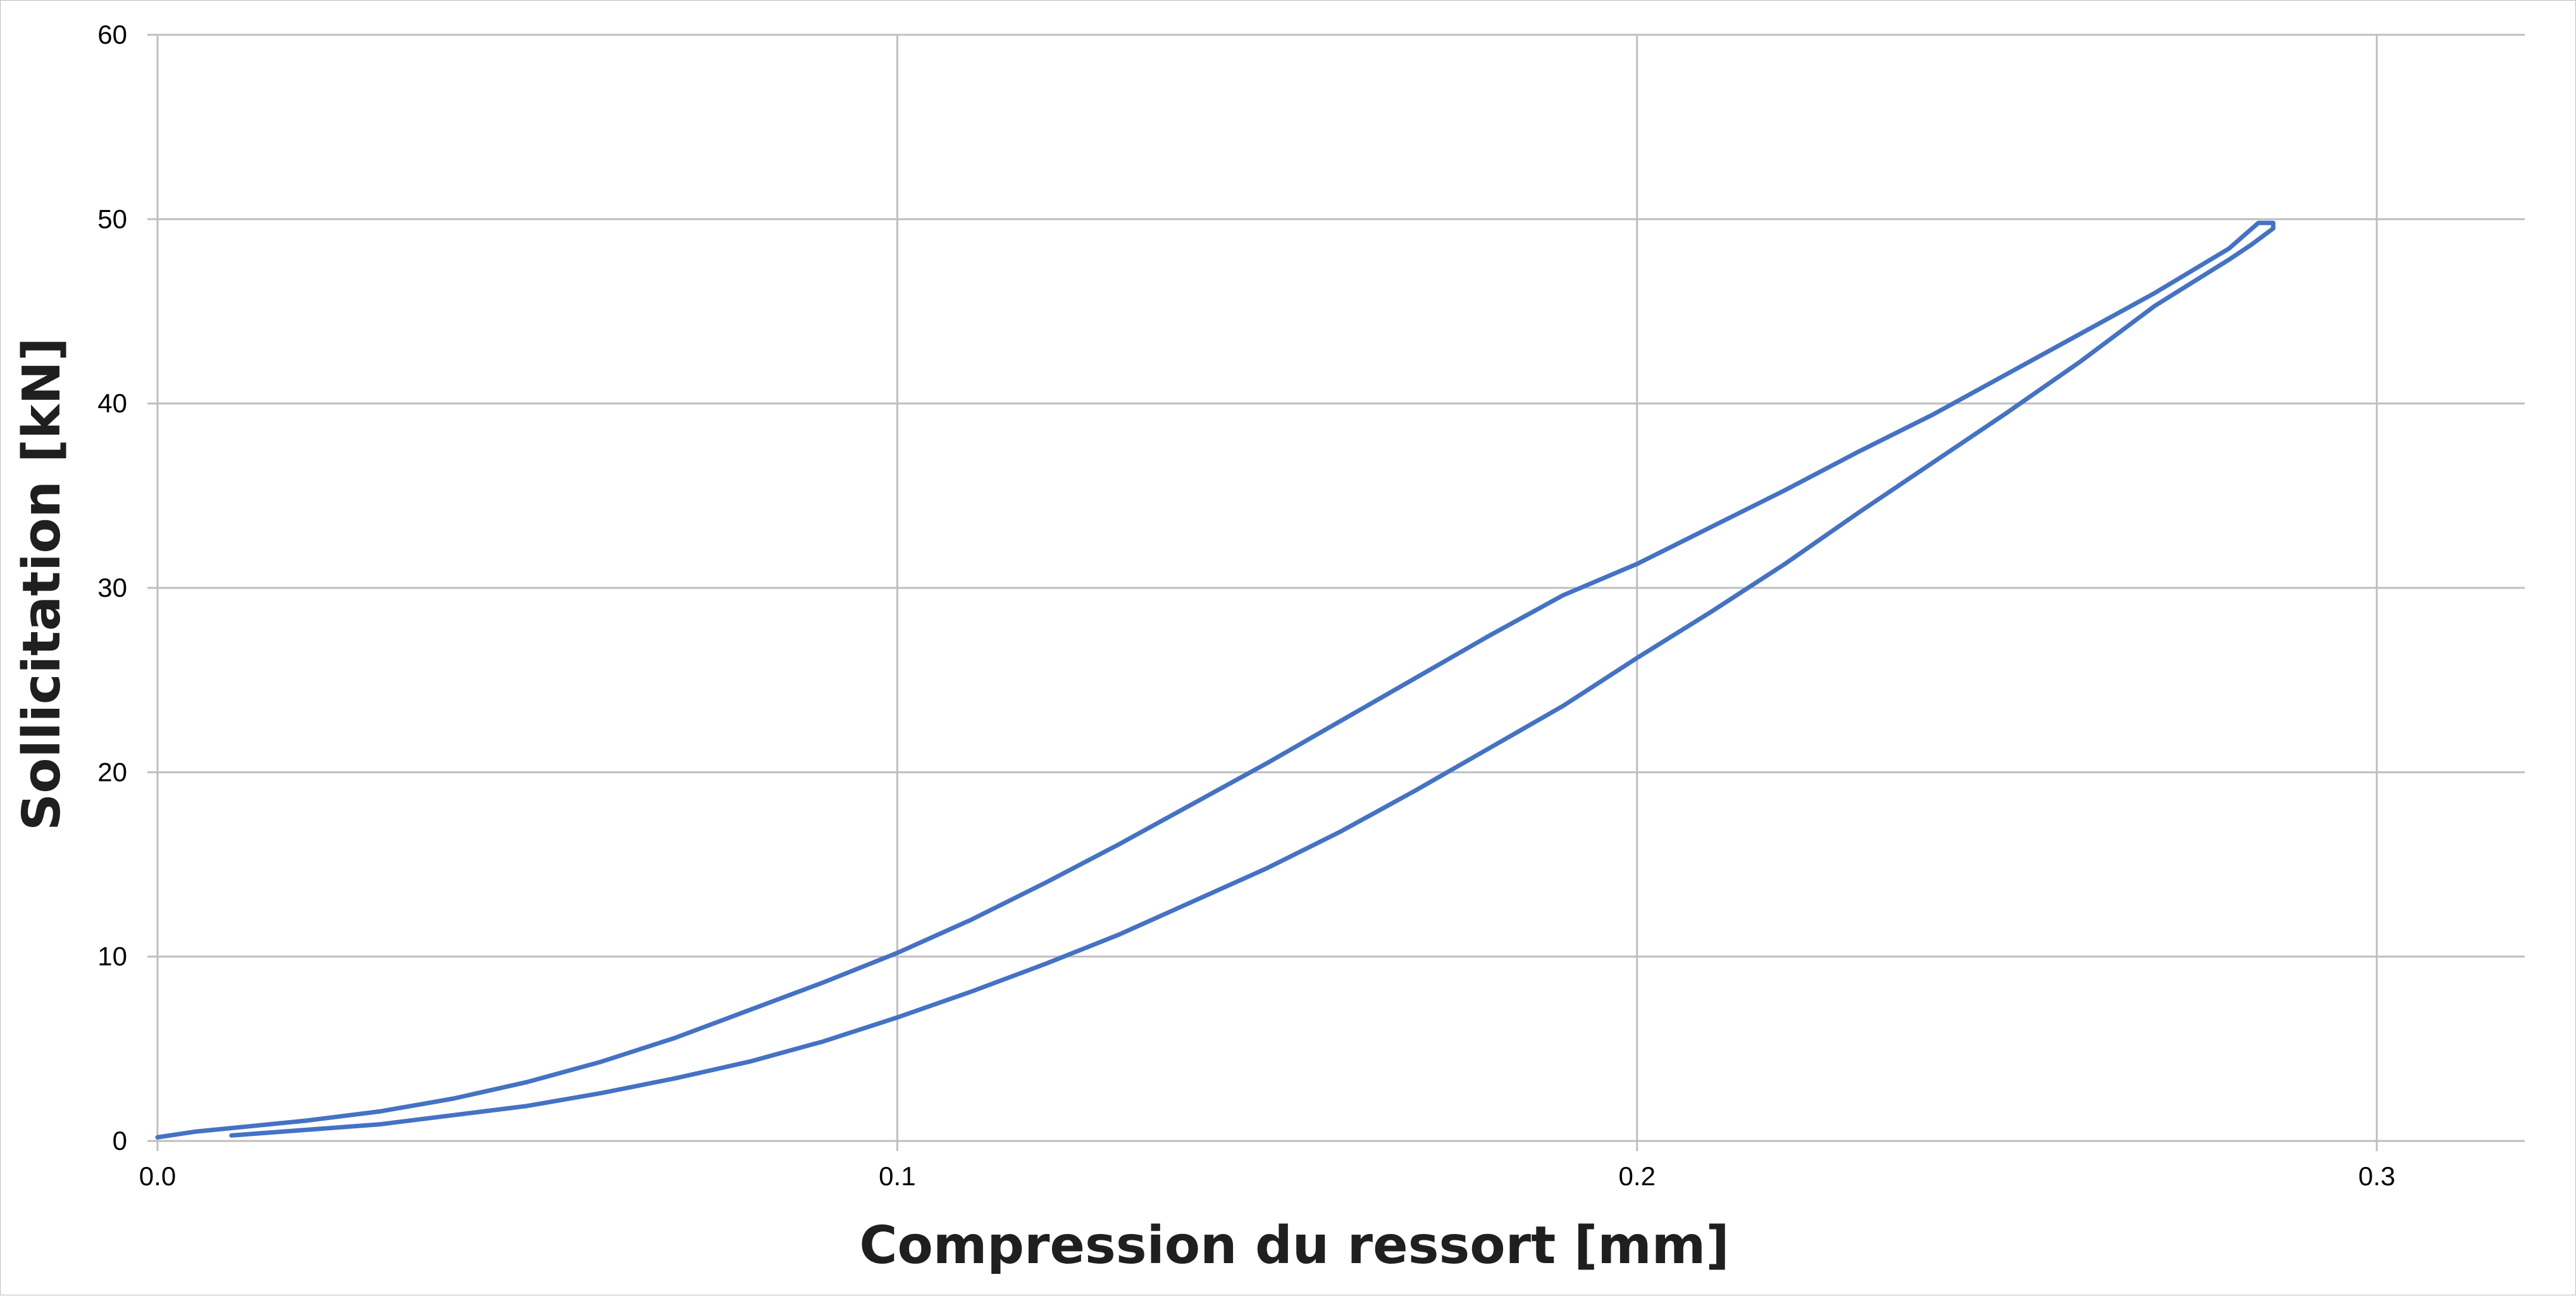 Image resolution: width=2576 pixels, height=1296 pixels. Describe the element at coordinates (112, 587) in the screenshot. I see `y-tick-label: 30` at that location.